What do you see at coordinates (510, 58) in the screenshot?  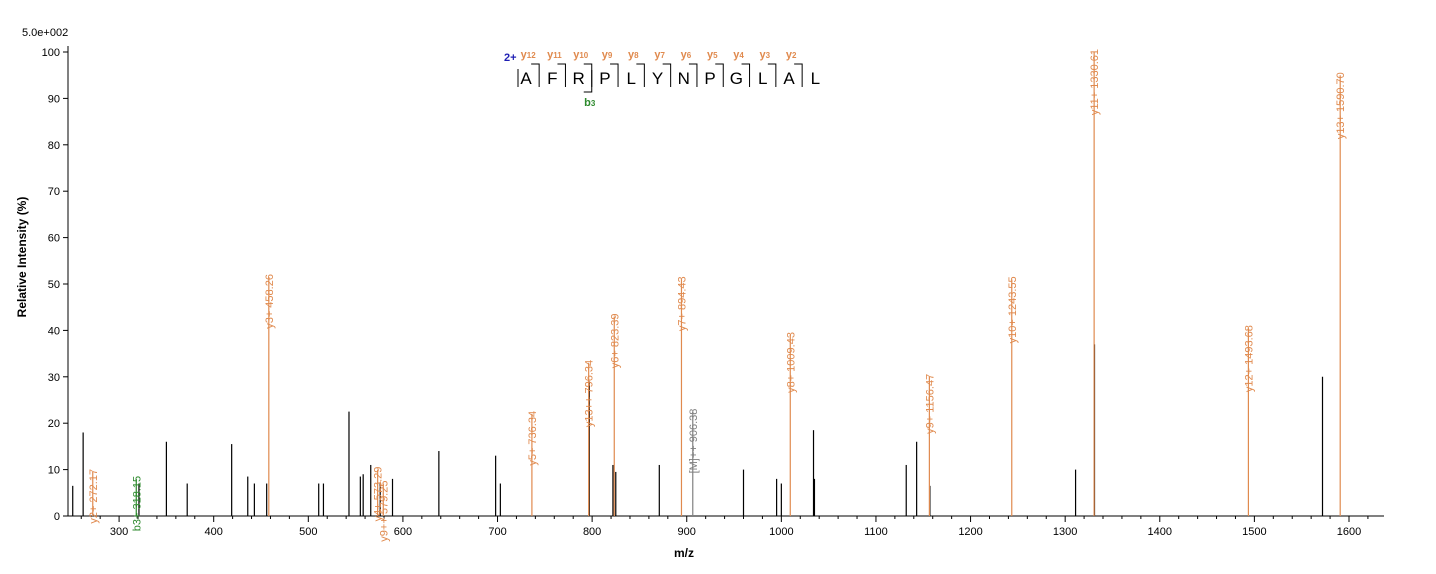 I see `charge-state: 2+` at bounding box center [510, 58].